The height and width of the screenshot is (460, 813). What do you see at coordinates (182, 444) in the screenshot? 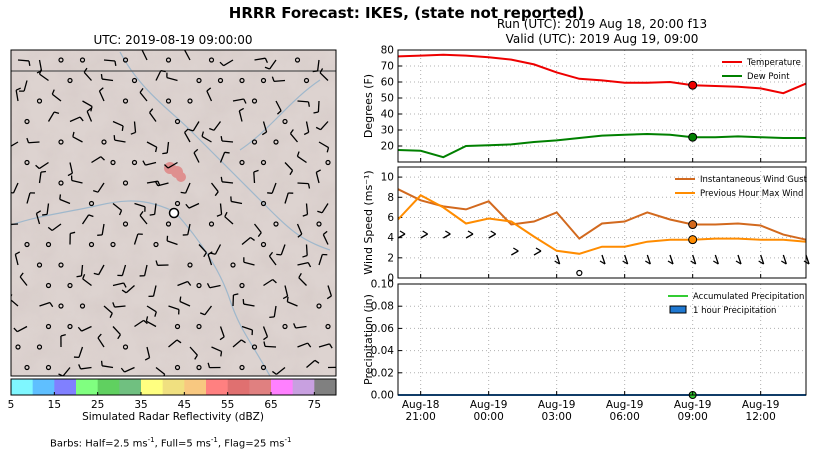
I see `footnote-part-2: , Full=5 ms` at bounding box center [182, 444].